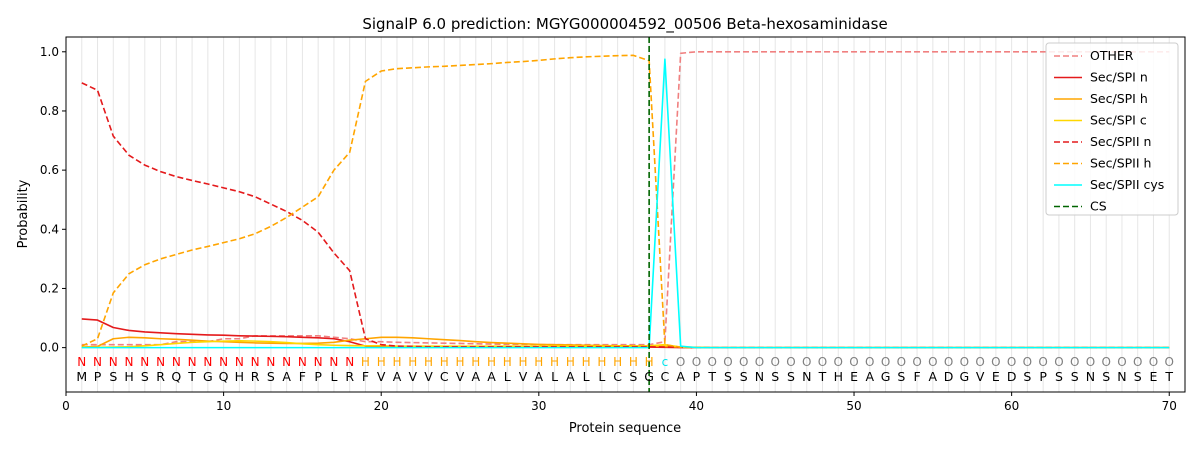  Describe the element at coordinates (619, 402) in the screenshot. I see `x-axis: 0 10 20 30 40 50 60 70` at that location.